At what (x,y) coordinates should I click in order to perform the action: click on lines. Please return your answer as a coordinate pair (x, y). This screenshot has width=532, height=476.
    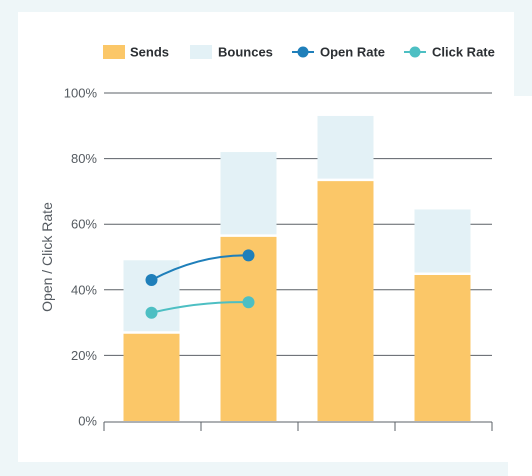
    Looking at the image, I should click on (200, 284).